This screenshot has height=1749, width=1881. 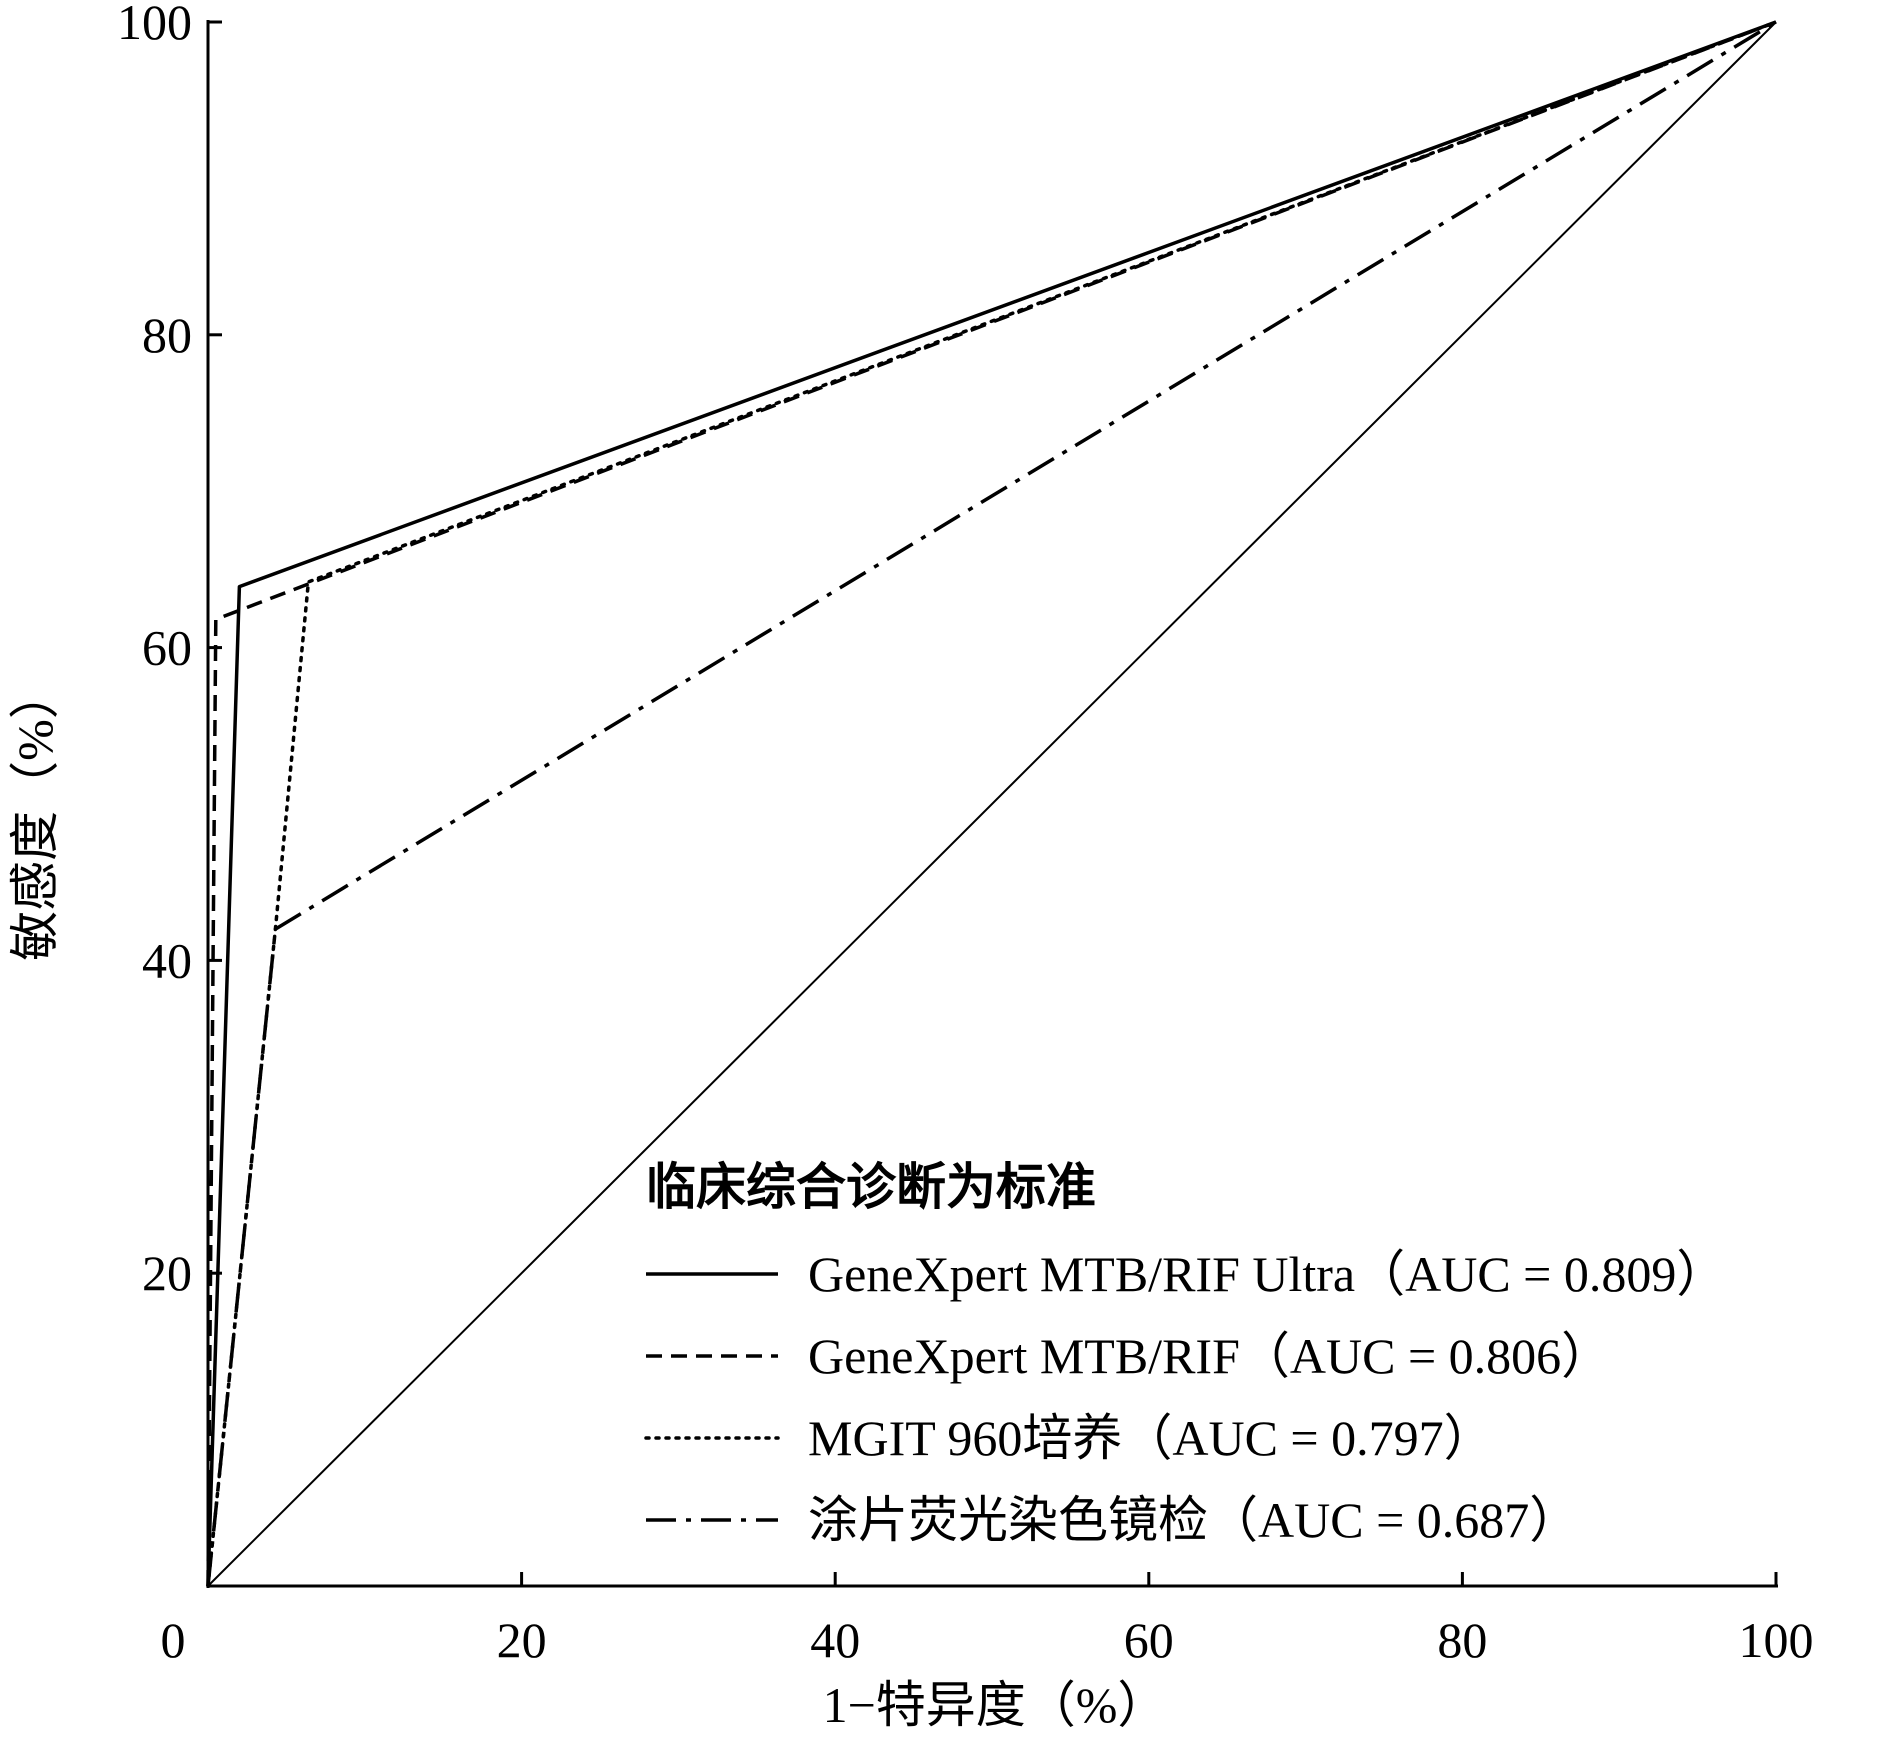 I want to click on legend-title: 临床综合诊断为标准, so click(x=871, y=1187).